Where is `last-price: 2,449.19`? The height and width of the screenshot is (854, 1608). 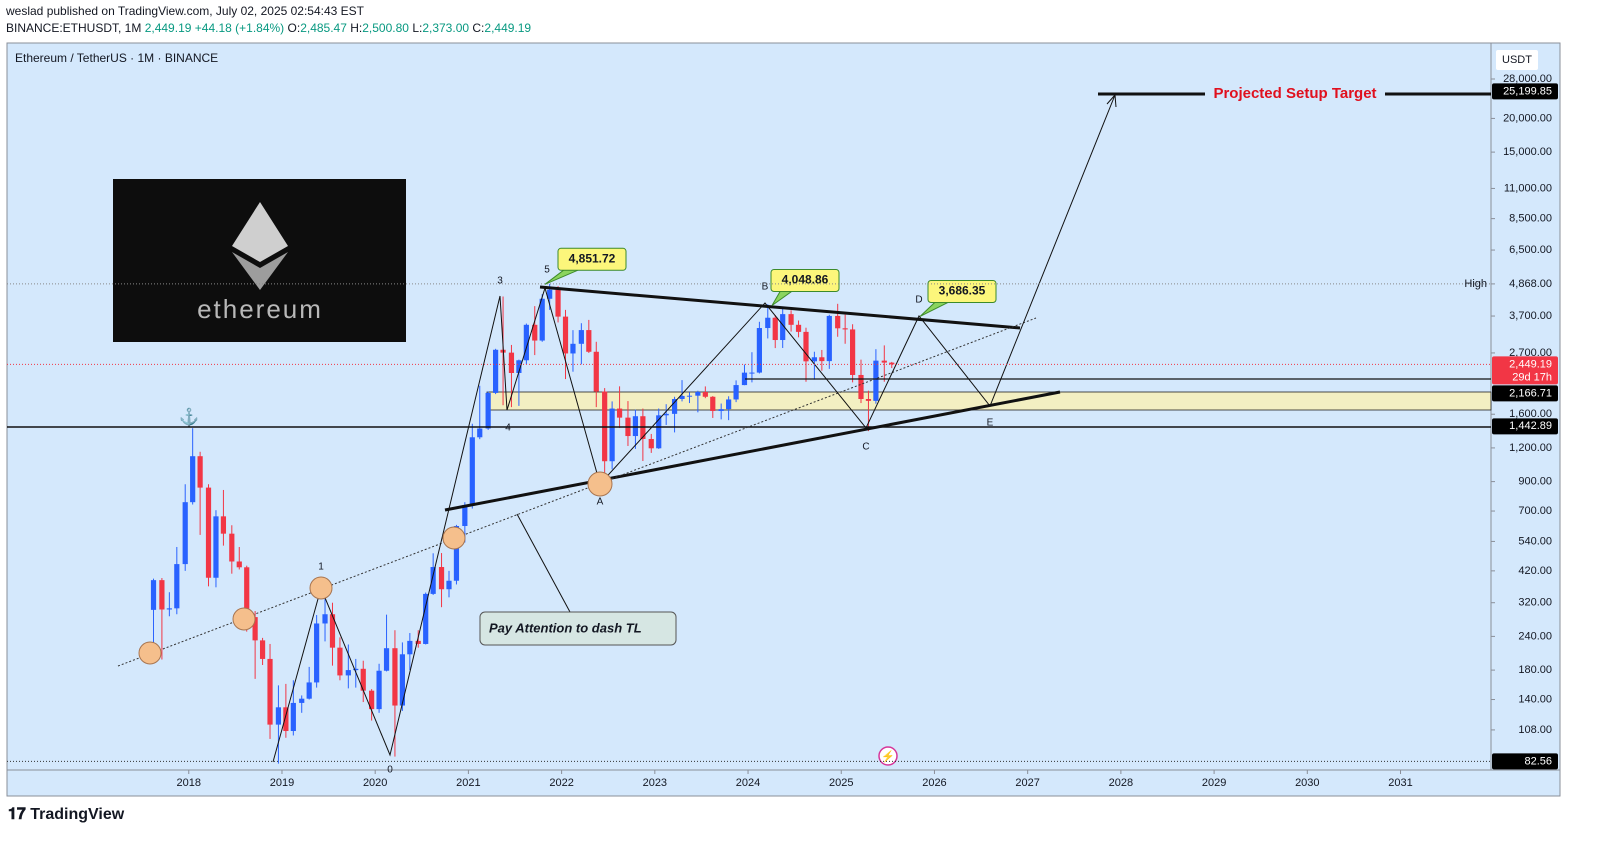 last-price: 2,449.19 is located at coordinates (168, 28).